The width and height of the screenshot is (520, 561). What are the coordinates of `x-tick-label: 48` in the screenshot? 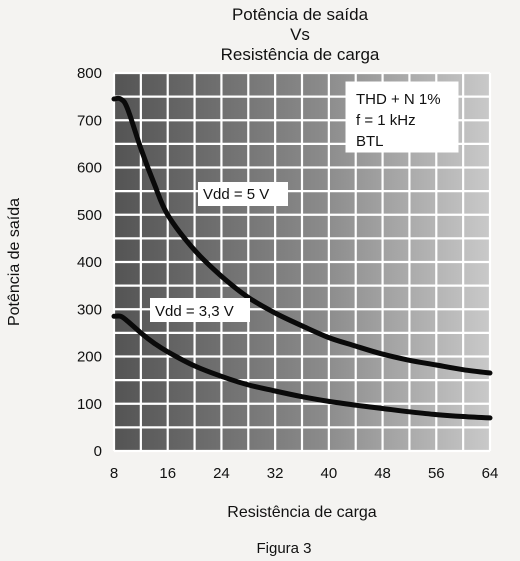 It's located at (382, 473).